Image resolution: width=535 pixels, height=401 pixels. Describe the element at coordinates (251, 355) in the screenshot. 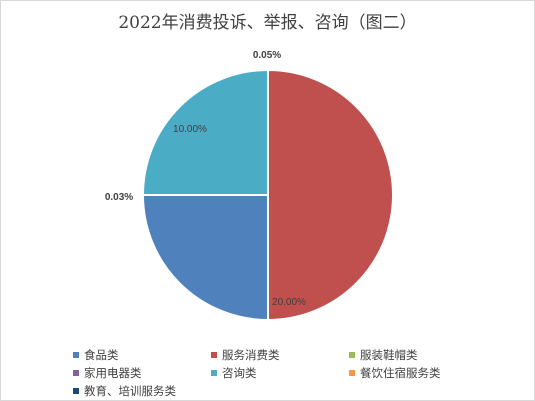

I see `legend-label: 服务消费类` at that location.